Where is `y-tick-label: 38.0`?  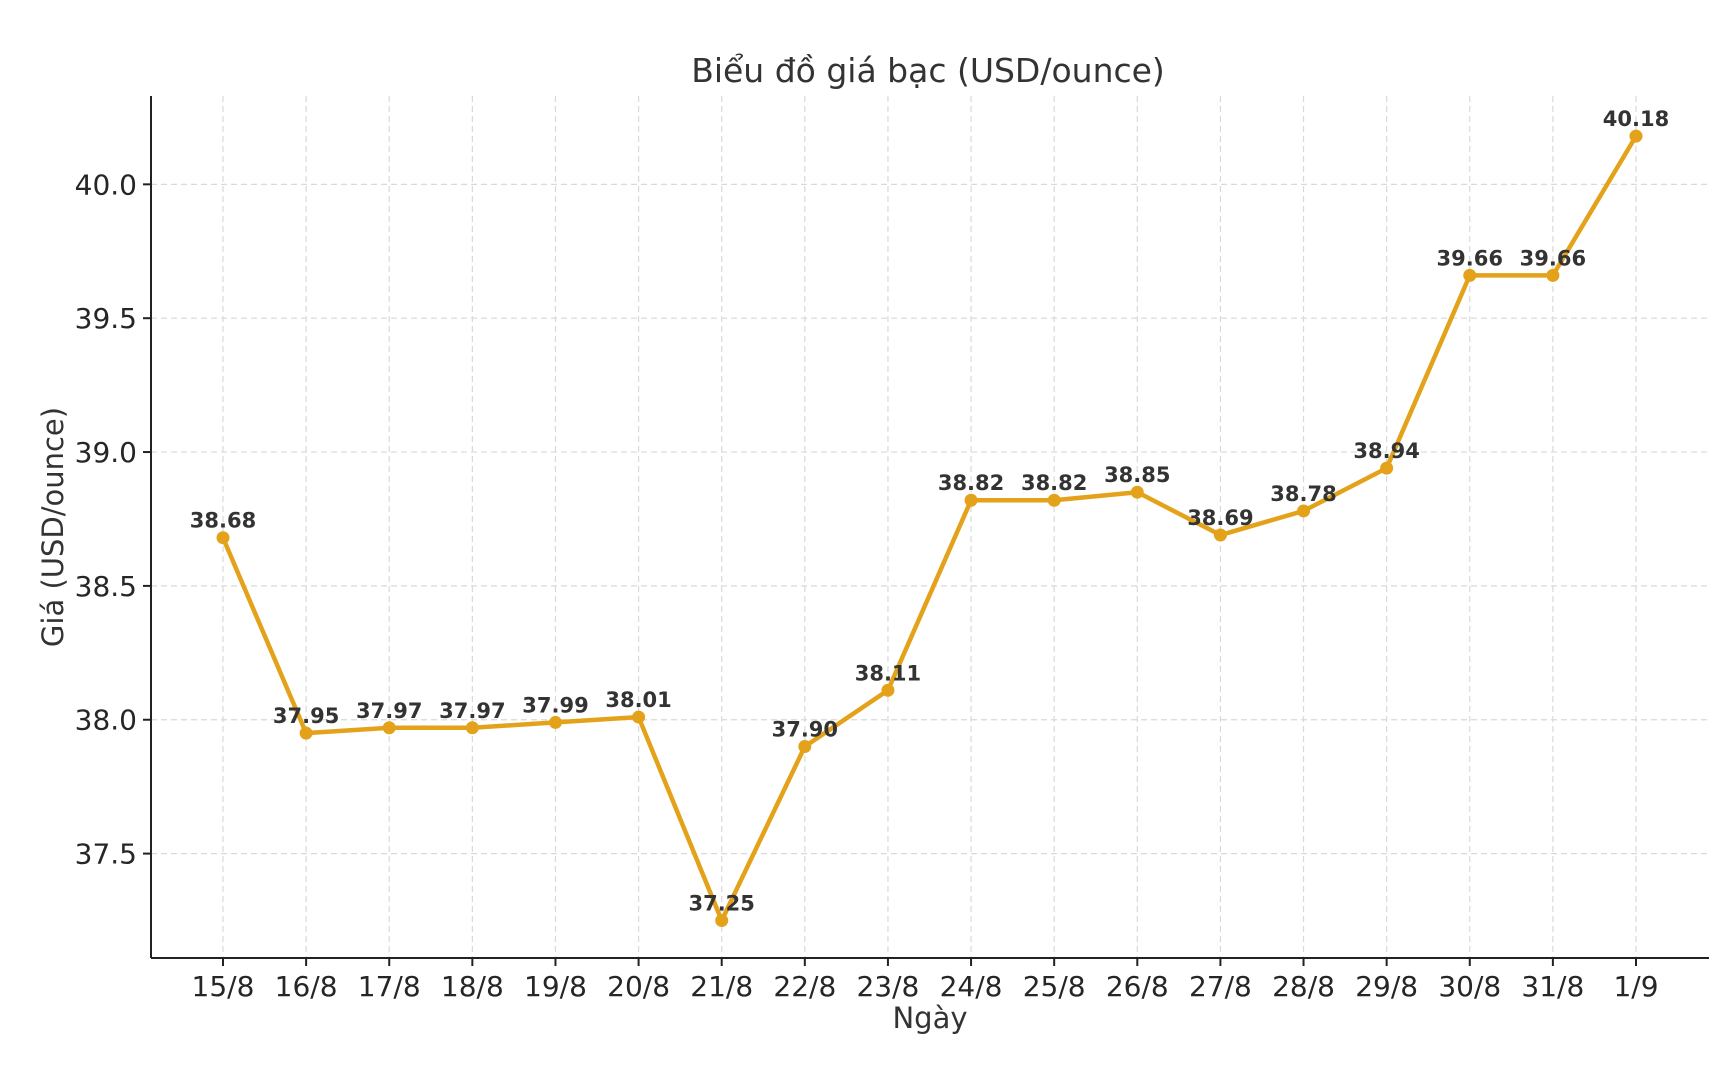
y-tick-label: 38.0 is located at coordinates (106, 720).